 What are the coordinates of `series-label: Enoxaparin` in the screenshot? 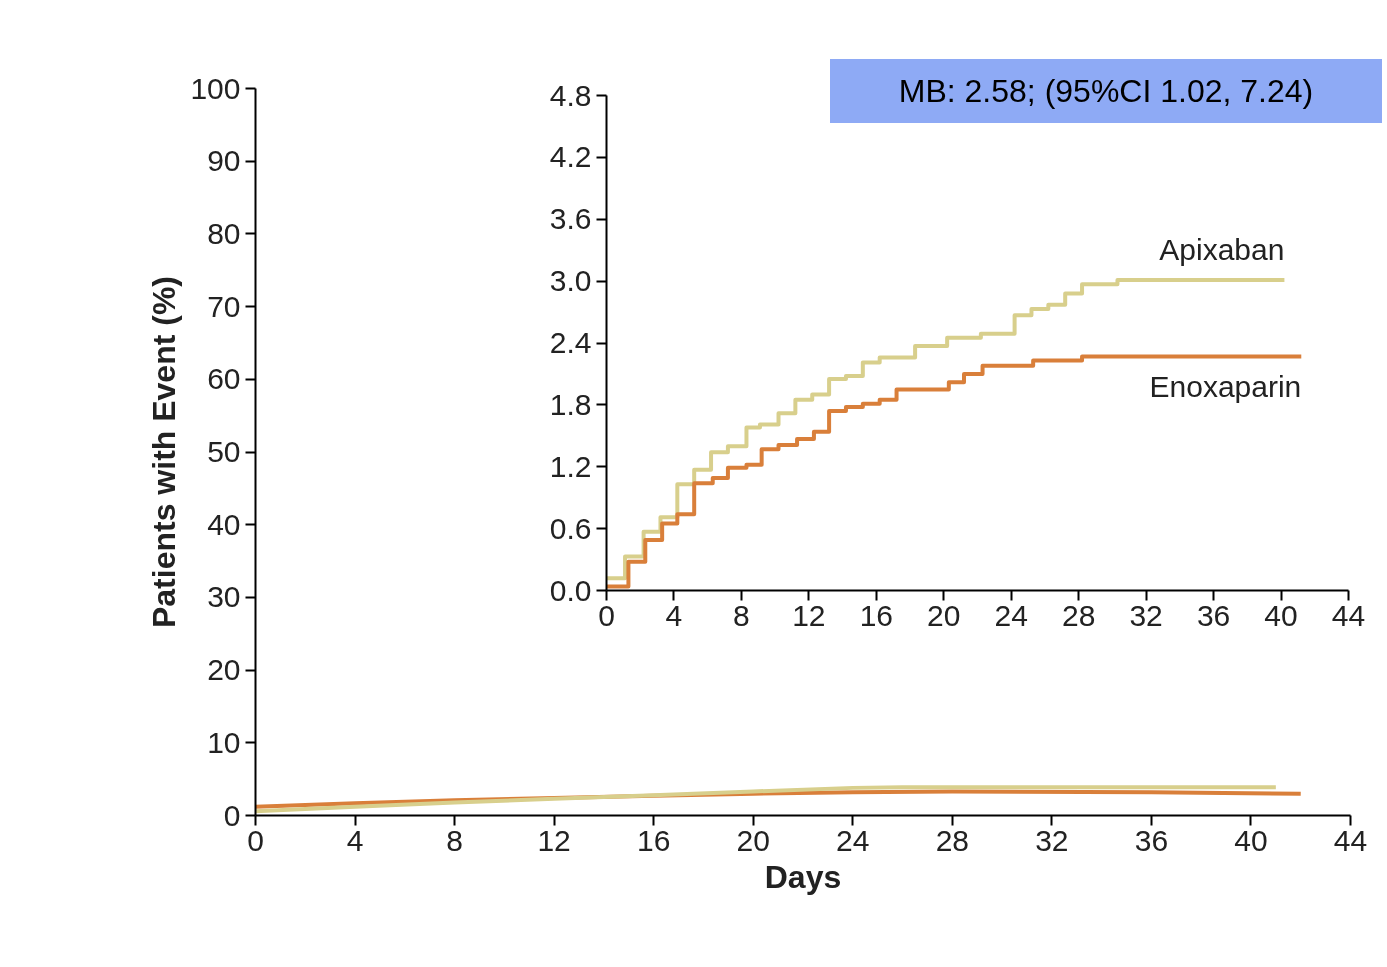 It's located at (1225, 387).